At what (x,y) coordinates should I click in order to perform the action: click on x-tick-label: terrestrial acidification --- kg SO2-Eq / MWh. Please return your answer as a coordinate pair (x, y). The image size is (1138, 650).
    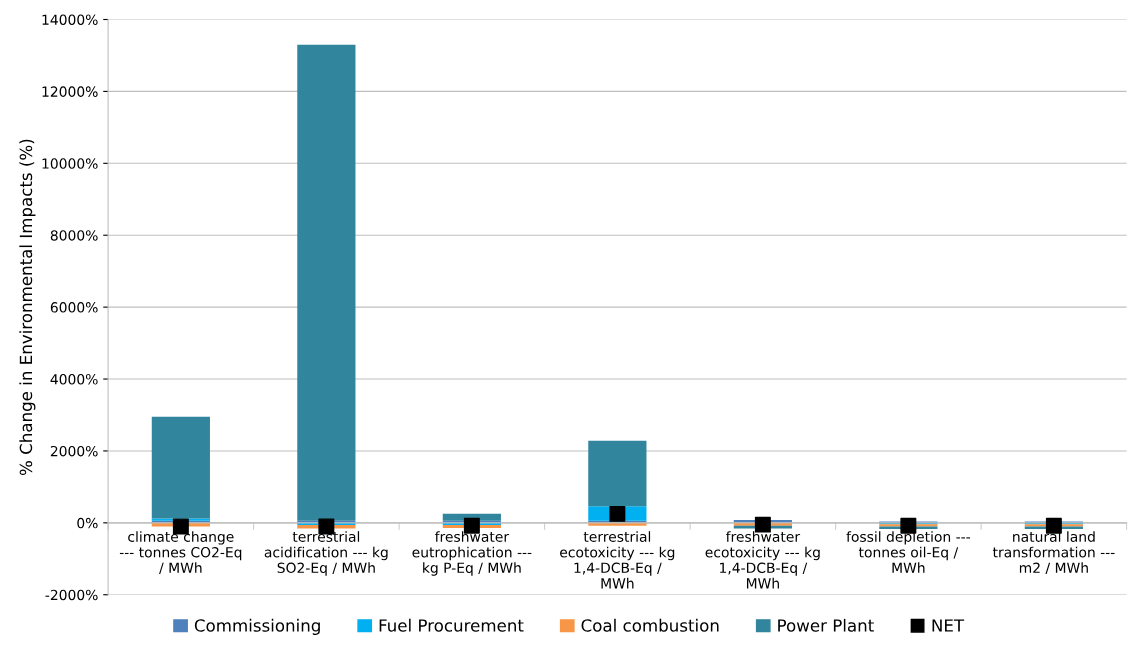
    Looking at the image, I should click on (326, 553).